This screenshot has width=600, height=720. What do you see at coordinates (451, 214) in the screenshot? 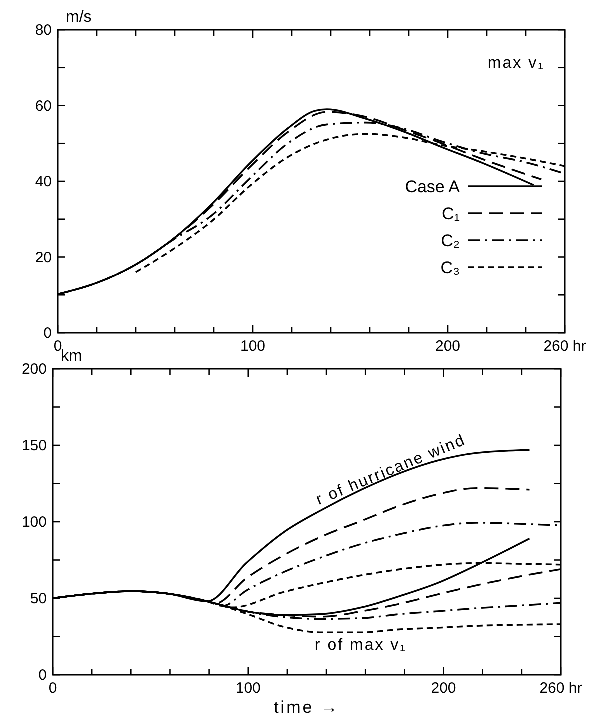
I see `legend-label: C₁` at bounding box center [451, 214].